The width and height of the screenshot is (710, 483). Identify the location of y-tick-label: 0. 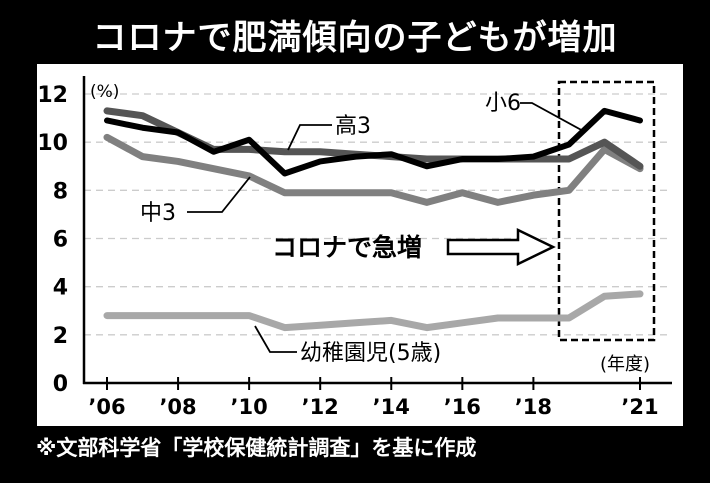
(60, 384).